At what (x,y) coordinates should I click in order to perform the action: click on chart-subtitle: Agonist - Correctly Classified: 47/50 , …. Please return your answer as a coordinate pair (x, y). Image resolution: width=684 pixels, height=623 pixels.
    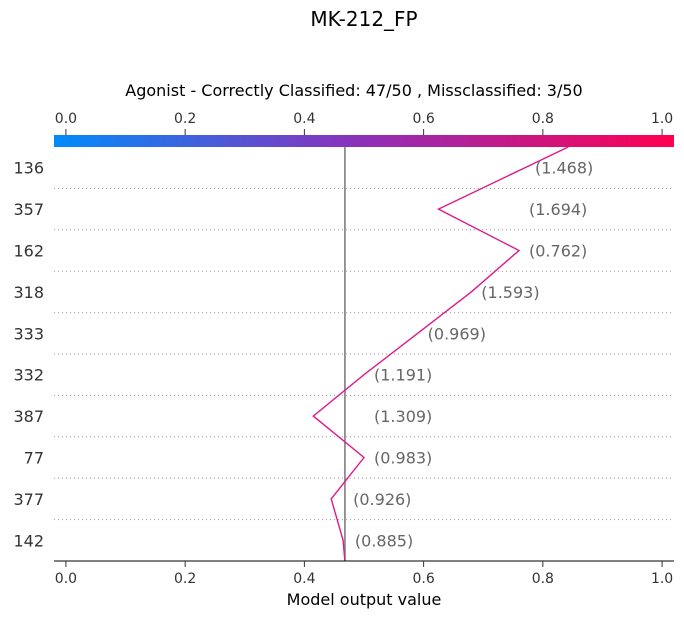
    Looking at the image, I should click on (353, 90).